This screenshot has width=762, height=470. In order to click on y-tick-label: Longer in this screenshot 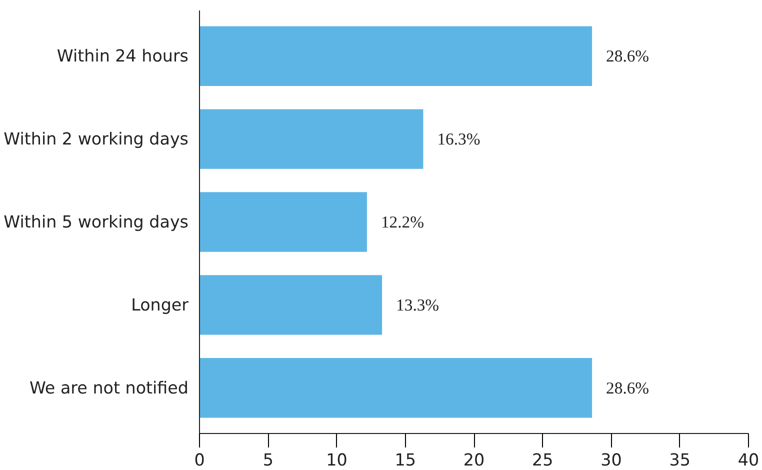, I will do `click(160, 304)`.